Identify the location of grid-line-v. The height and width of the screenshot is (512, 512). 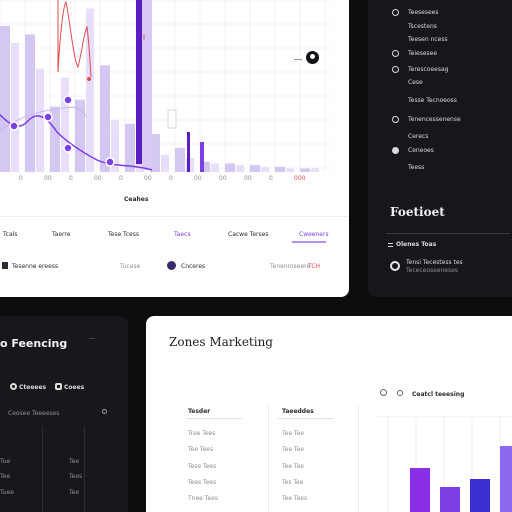
(84, 469).